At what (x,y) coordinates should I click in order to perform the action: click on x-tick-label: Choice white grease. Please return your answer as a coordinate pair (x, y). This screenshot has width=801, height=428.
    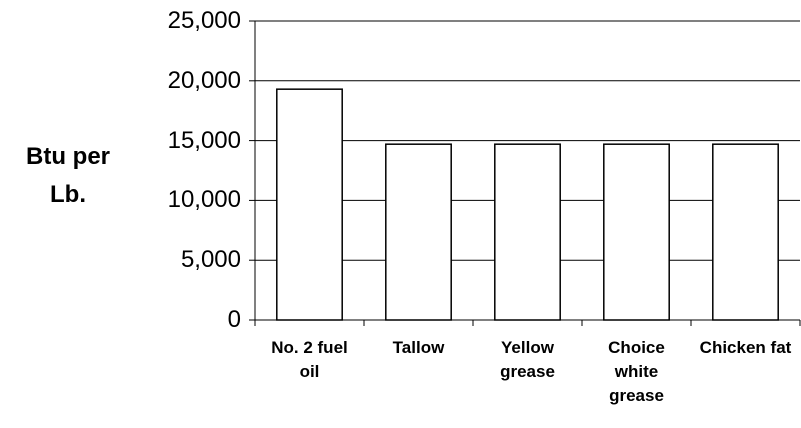
    Looking at the image, I should click on (636, 371).